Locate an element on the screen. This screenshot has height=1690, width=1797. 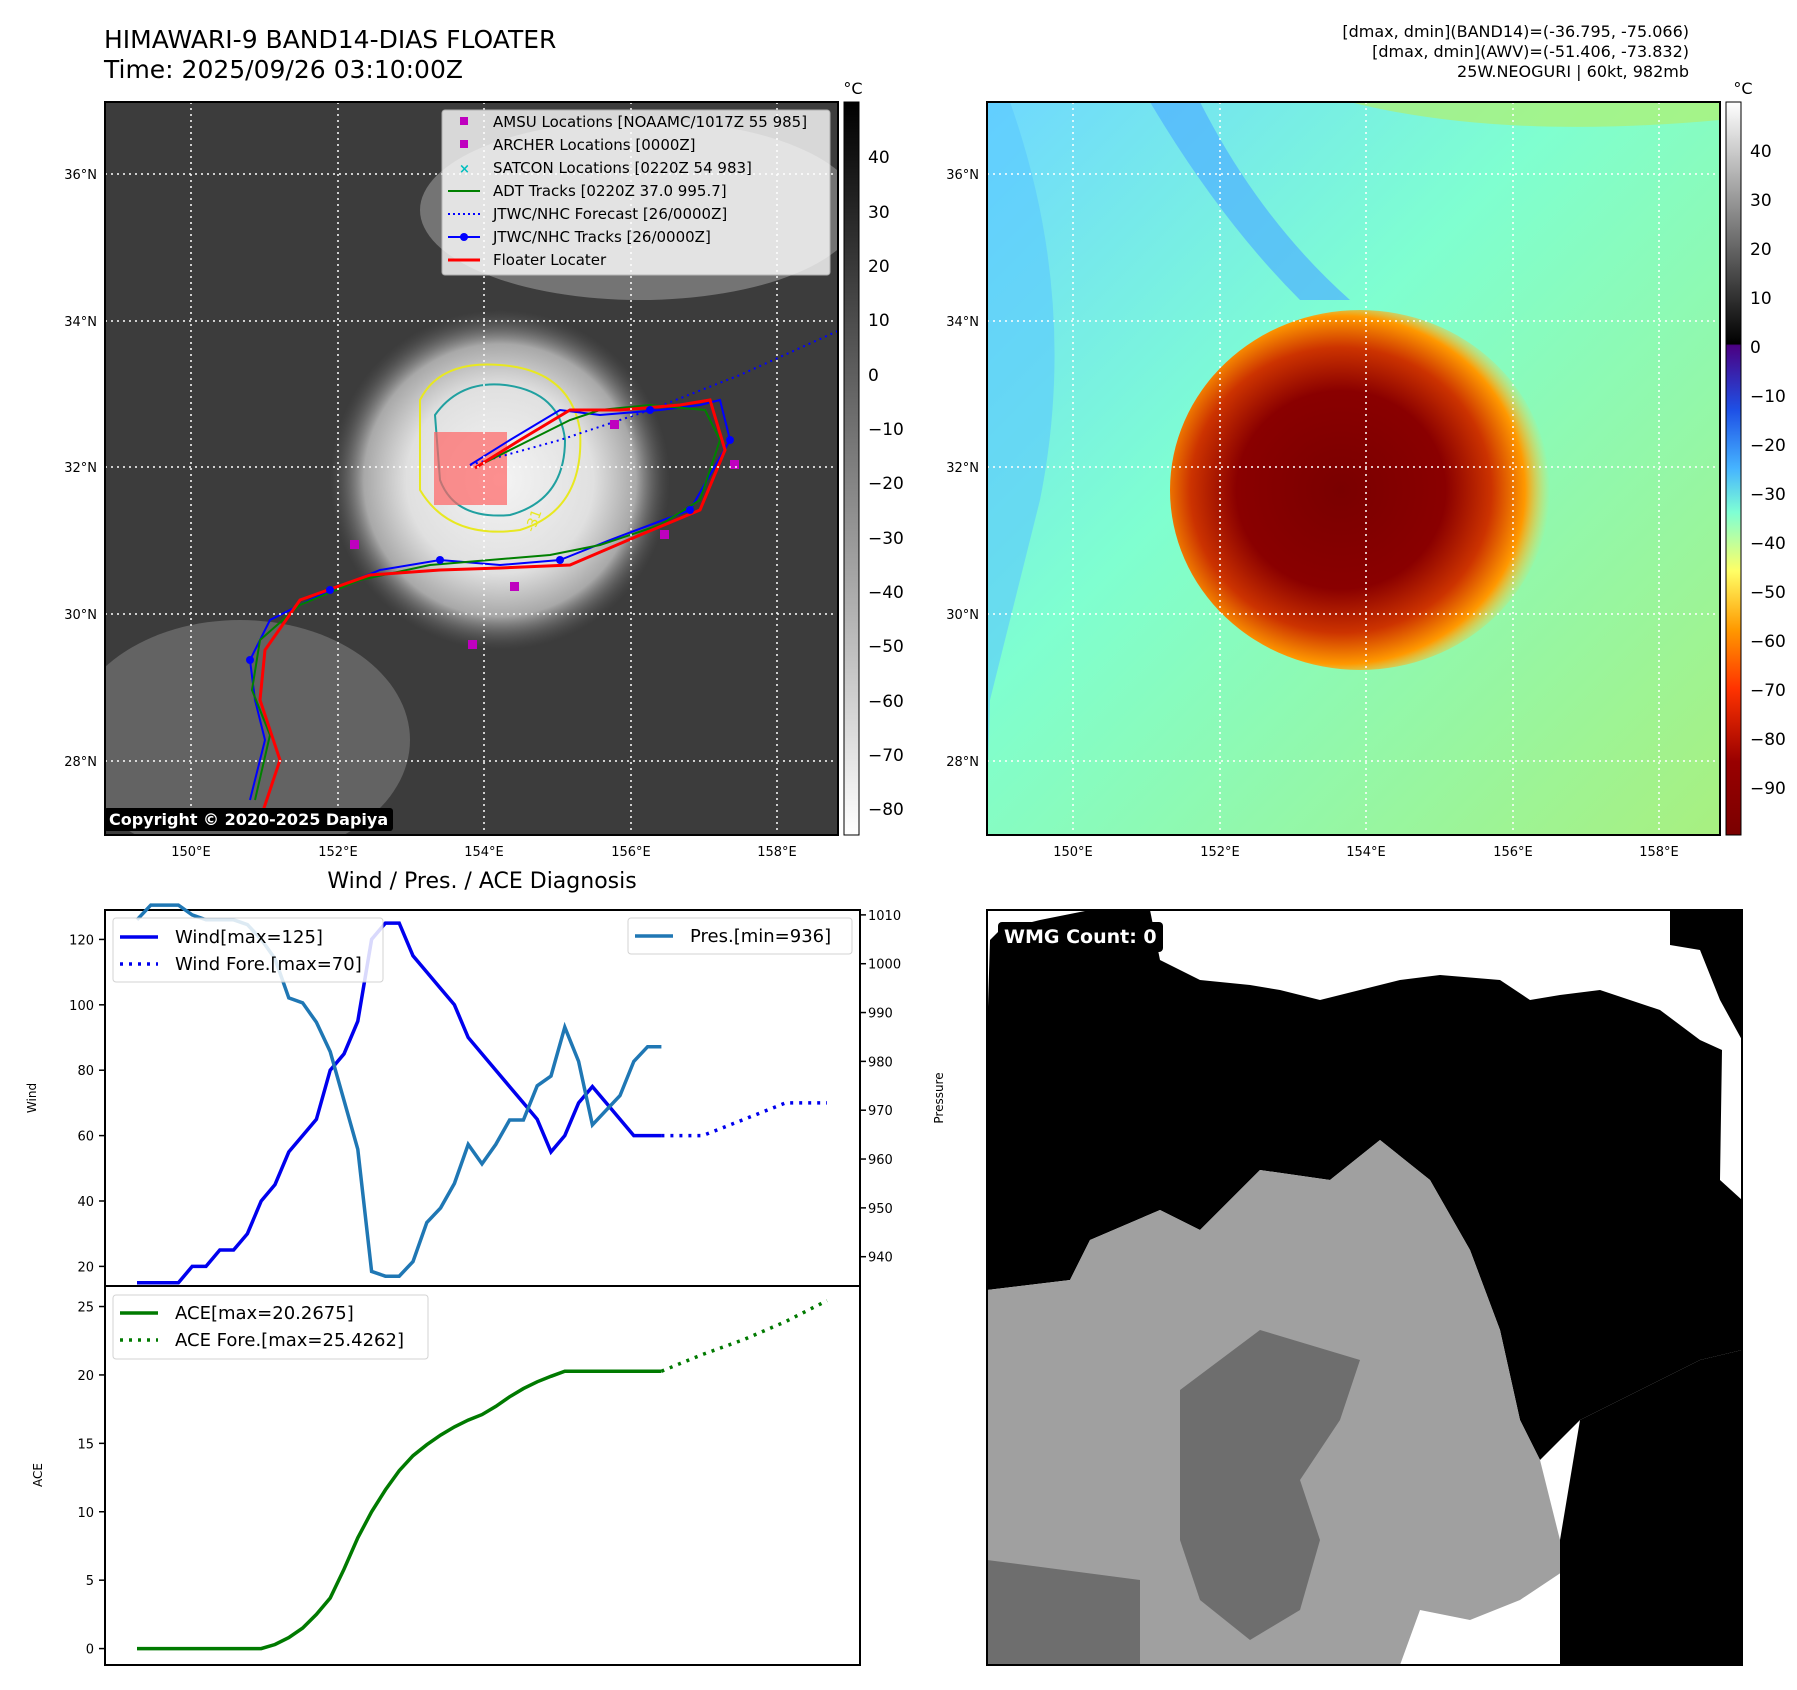
wv-lat-tick-36: 36°N is located at coordinates (962, 175).